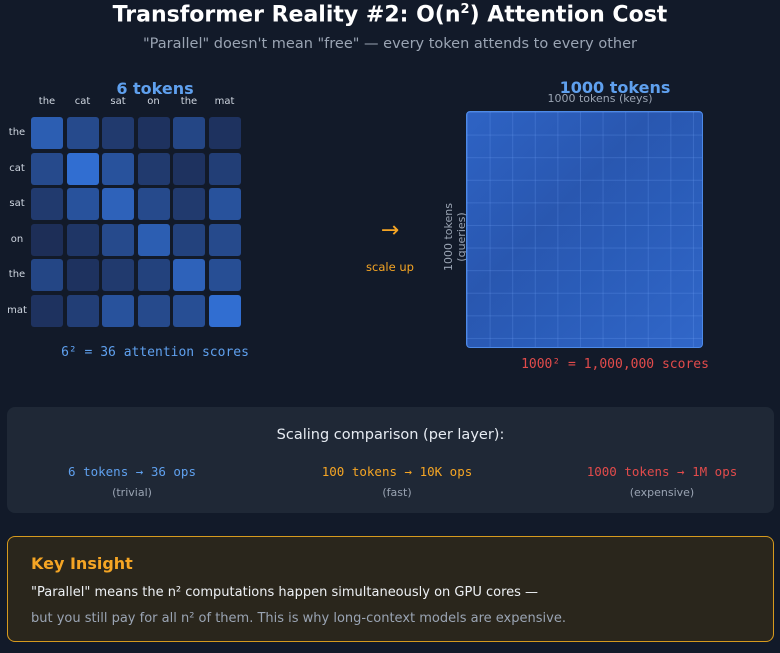 This screenshot has height=653, width=780. Describe the element at coordinates (17, 203) in the screenshot. I see `matrix-row-label: sat` at that location.